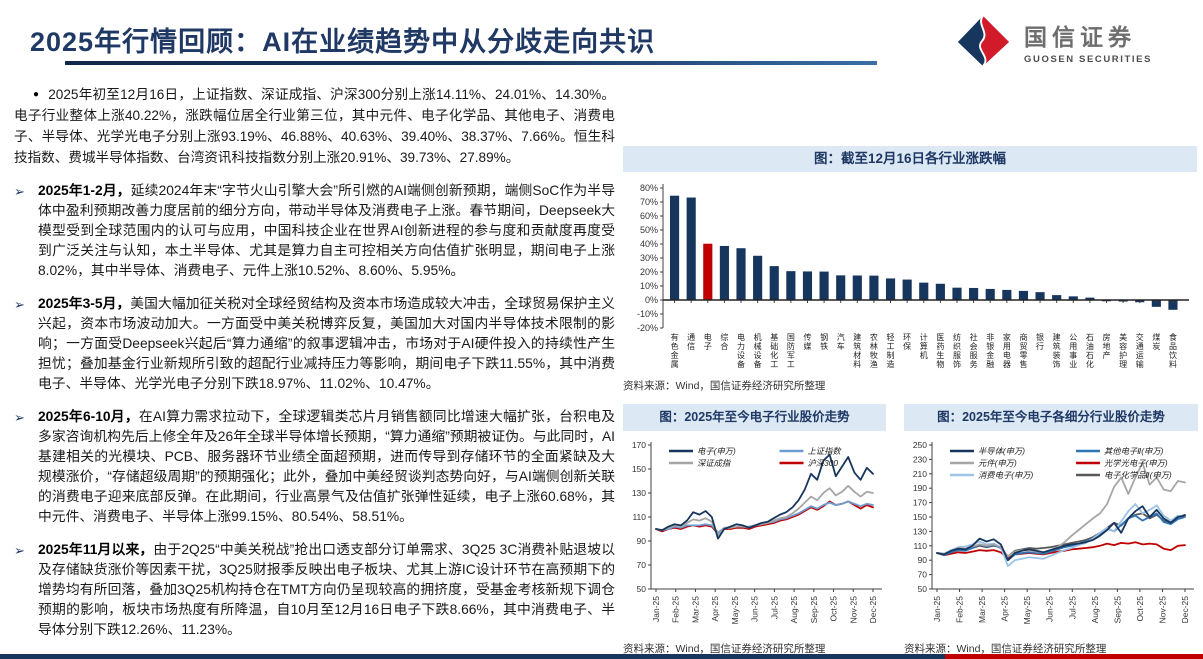 This screenshot has width=1203, height=659. What do you see at coordinates (649, 188) in the screenshot?
I see `svg-text: 80%` at bounding box center [649, 188].